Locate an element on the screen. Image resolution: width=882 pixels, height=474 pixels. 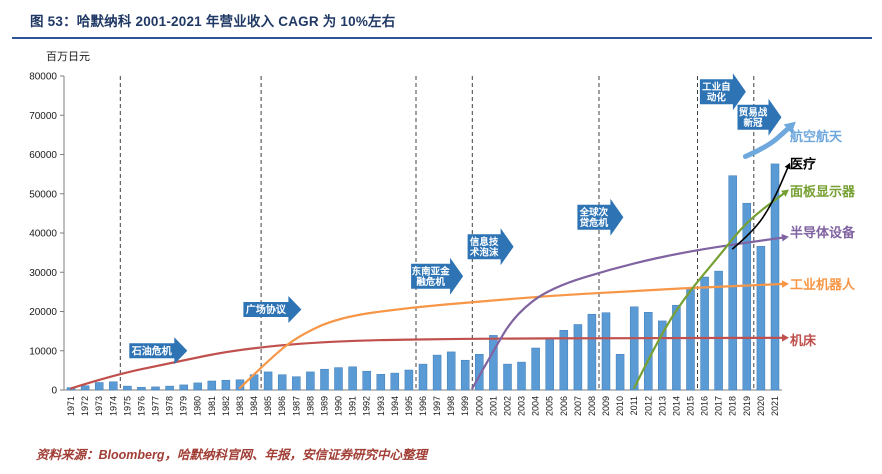
y-tick-label: 20000 is located at coordinates (43, 312).